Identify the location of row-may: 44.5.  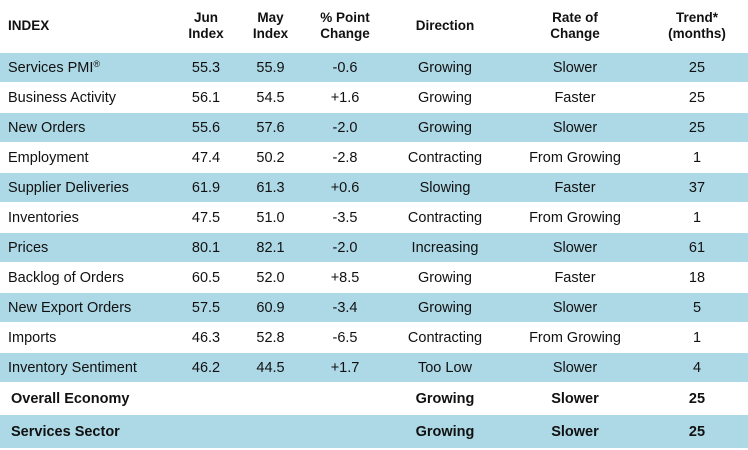
(270, 367).